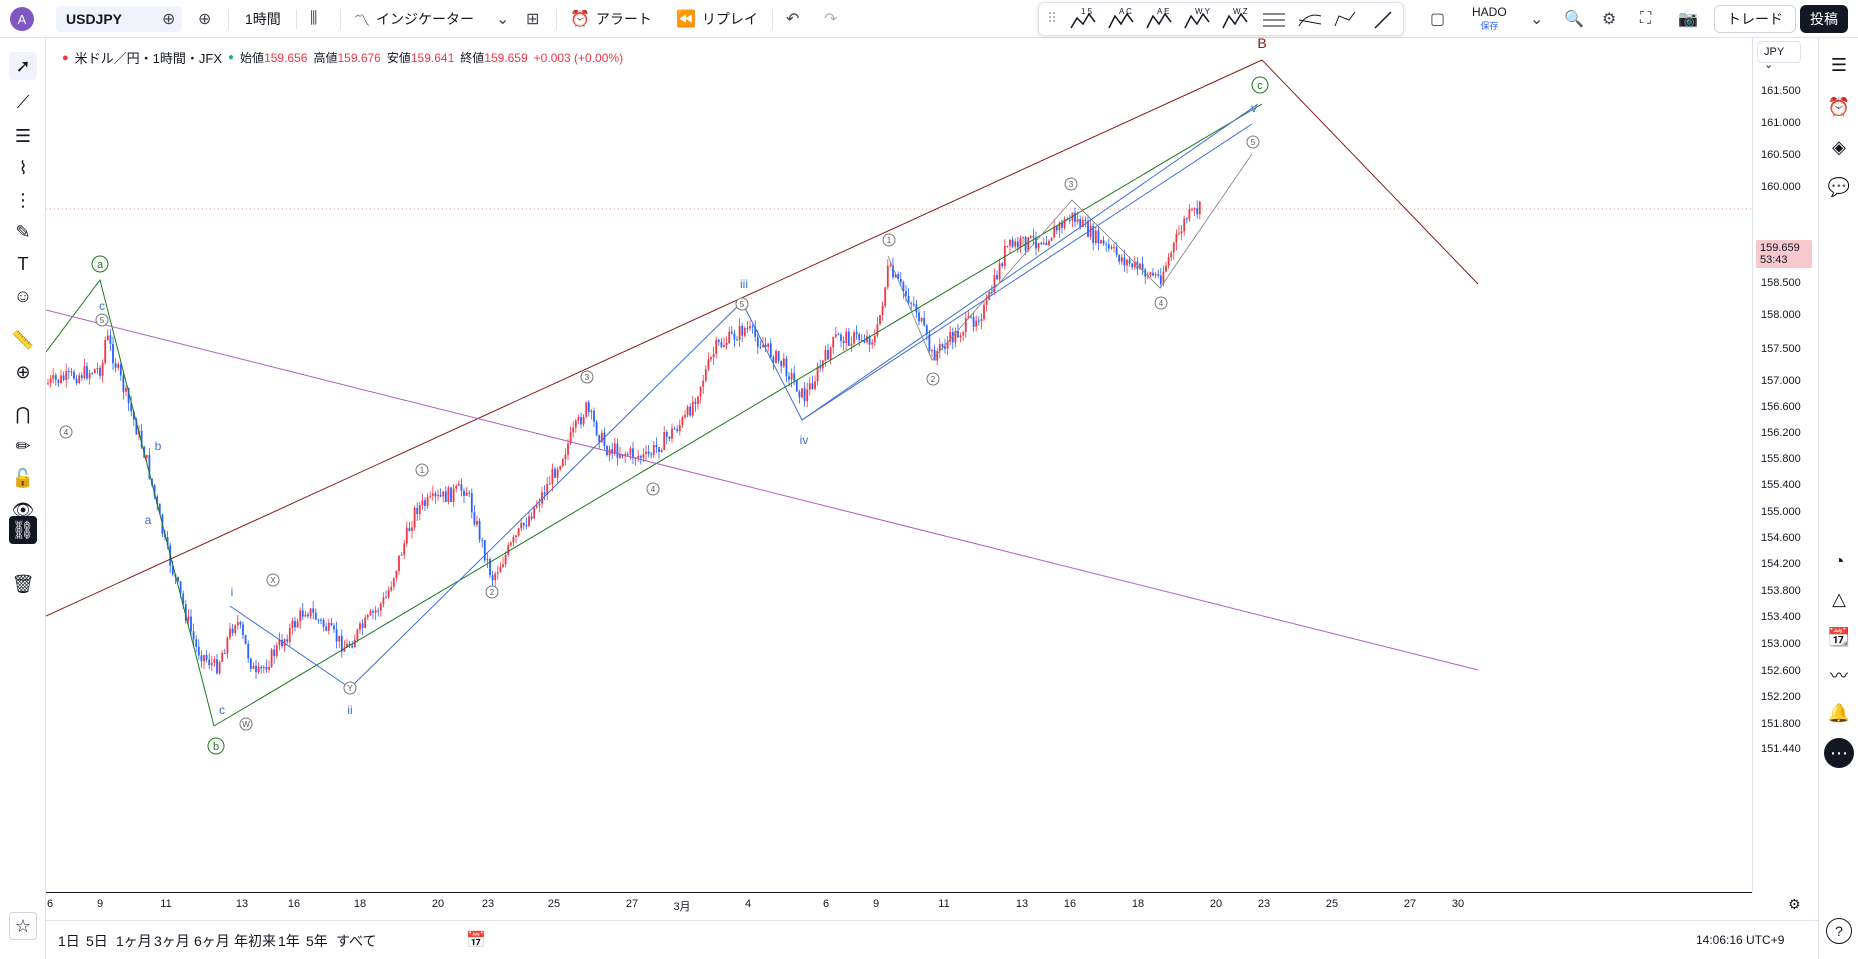  What do you see at coordinates (23, 231) in the screenshot?
I see `brush-icon: ✎` at bounding box center [23, 231].